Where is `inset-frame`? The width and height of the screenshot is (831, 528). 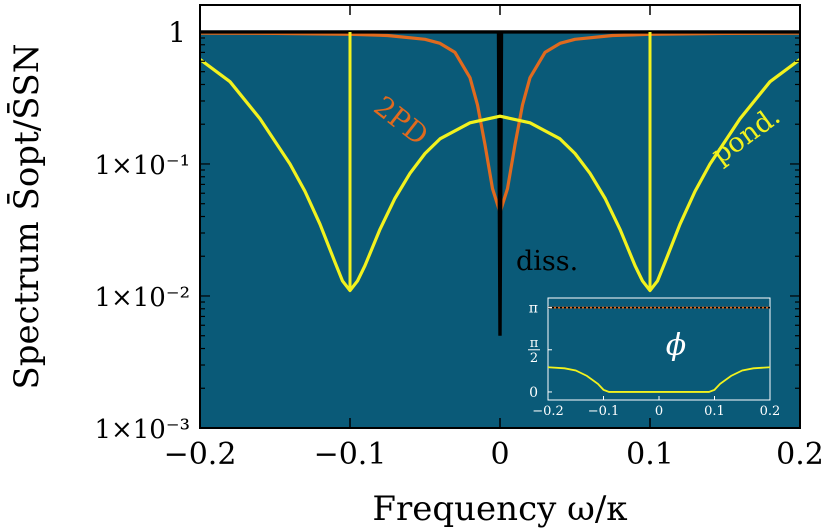
inset-frame is located at coordinates (659, 349).